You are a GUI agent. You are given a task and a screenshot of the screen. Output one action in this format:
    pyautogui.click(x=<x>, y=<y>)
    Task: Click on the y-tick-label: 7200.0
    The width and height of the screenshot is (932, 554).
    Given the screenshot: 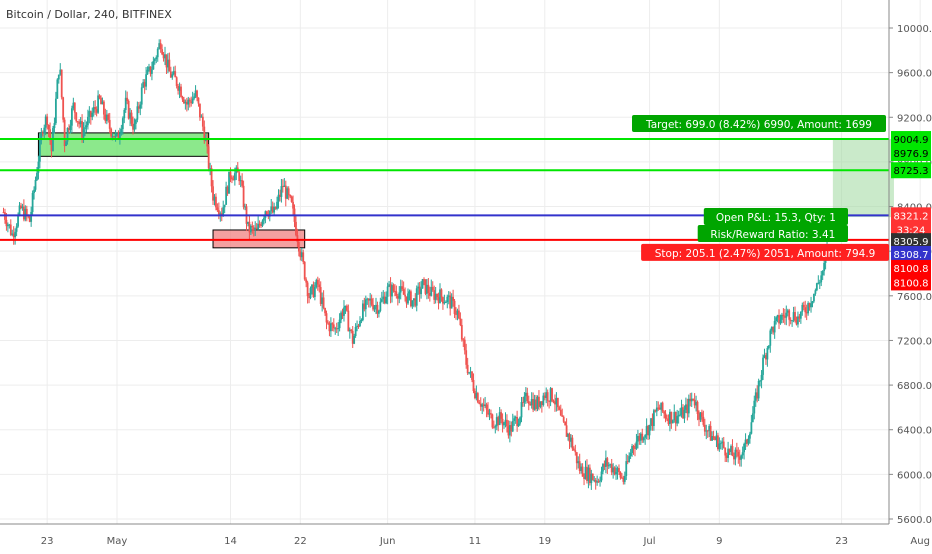 What is the action you would take?
    pyautogui.click(x=914, y=341)
    